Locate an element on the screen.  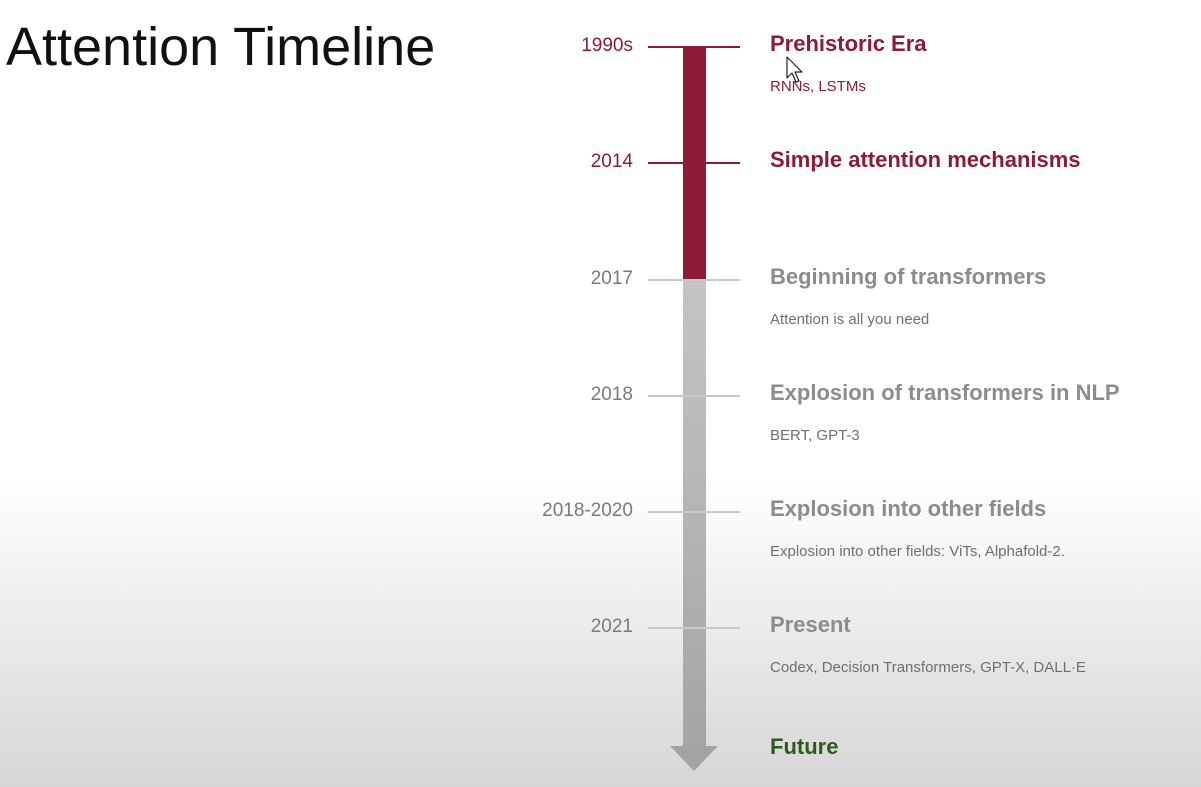
event-title: Simple attention mechanisms is located at coordinates (925, 159).